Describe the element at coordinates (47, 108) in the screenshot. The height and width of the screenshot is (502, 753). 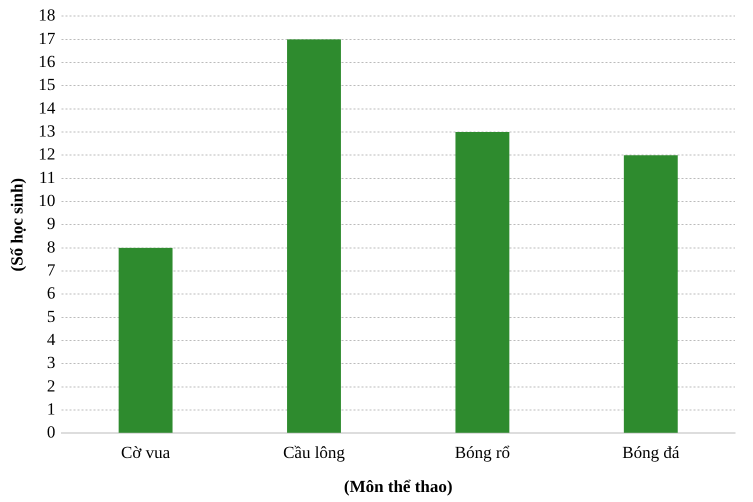
I see `y-tick-label: 14` at that location.